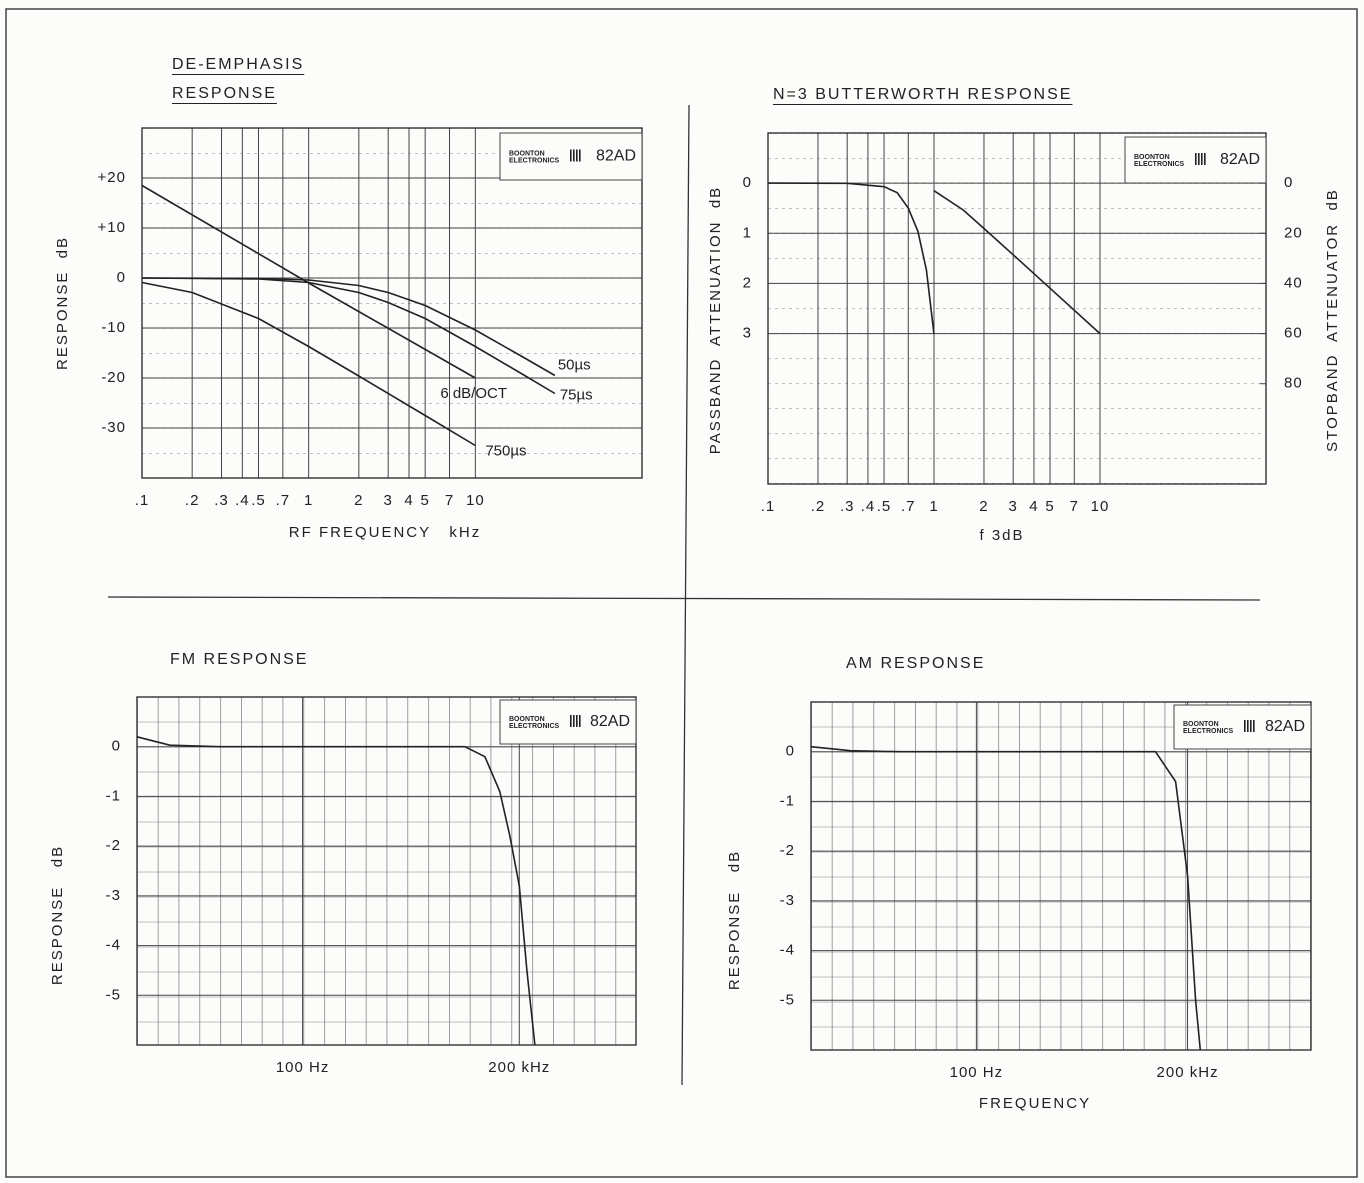 The height and width of the screenshot is (1183, 1364). I want to click on x-tick-label: 7, so click(449, 500).